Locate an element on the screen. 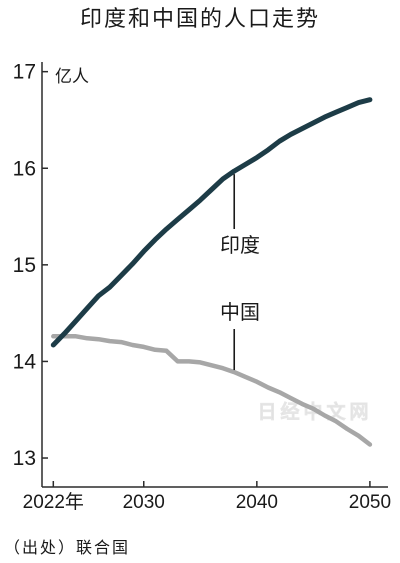  watermark-logo: 日经中文网 is located at coordinates (314, 411).